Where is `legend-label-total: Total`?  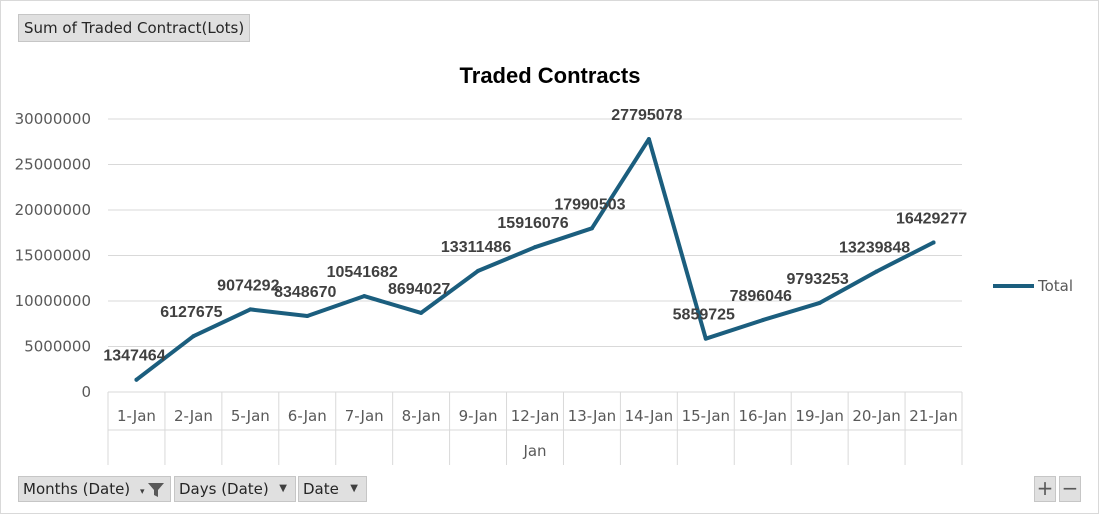 legend-label-total: Total is located at coordinates (1055, 286).